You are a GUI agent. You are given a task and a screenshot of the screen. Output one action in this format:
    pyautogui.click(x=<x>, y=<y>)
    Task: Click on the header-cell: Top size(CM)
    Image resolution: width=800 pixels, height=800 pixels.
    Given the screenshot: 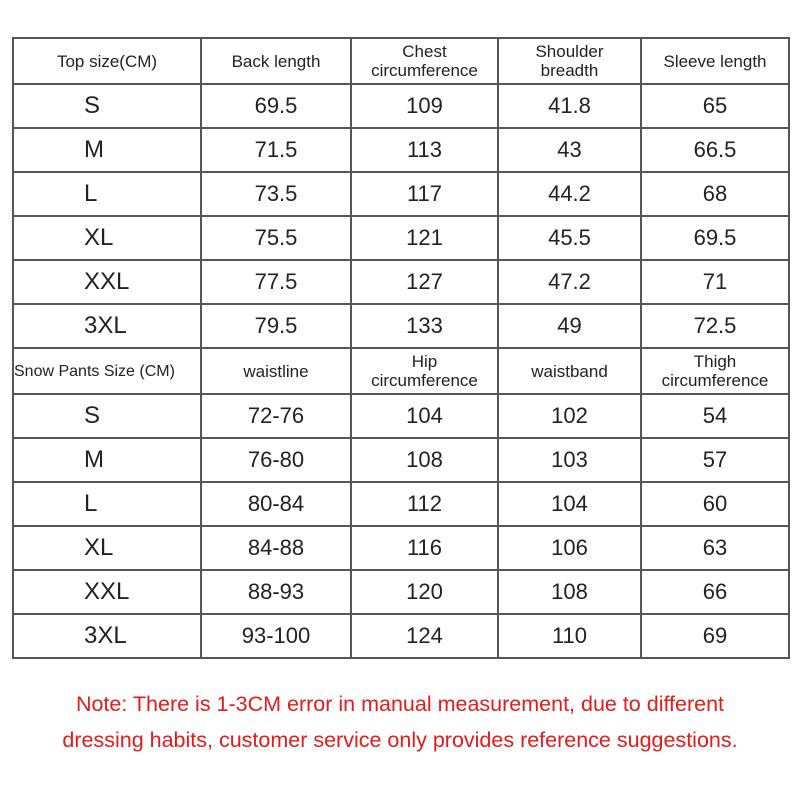 What is the action you would take?
    pyautogui.click(x=107, y=61)
    